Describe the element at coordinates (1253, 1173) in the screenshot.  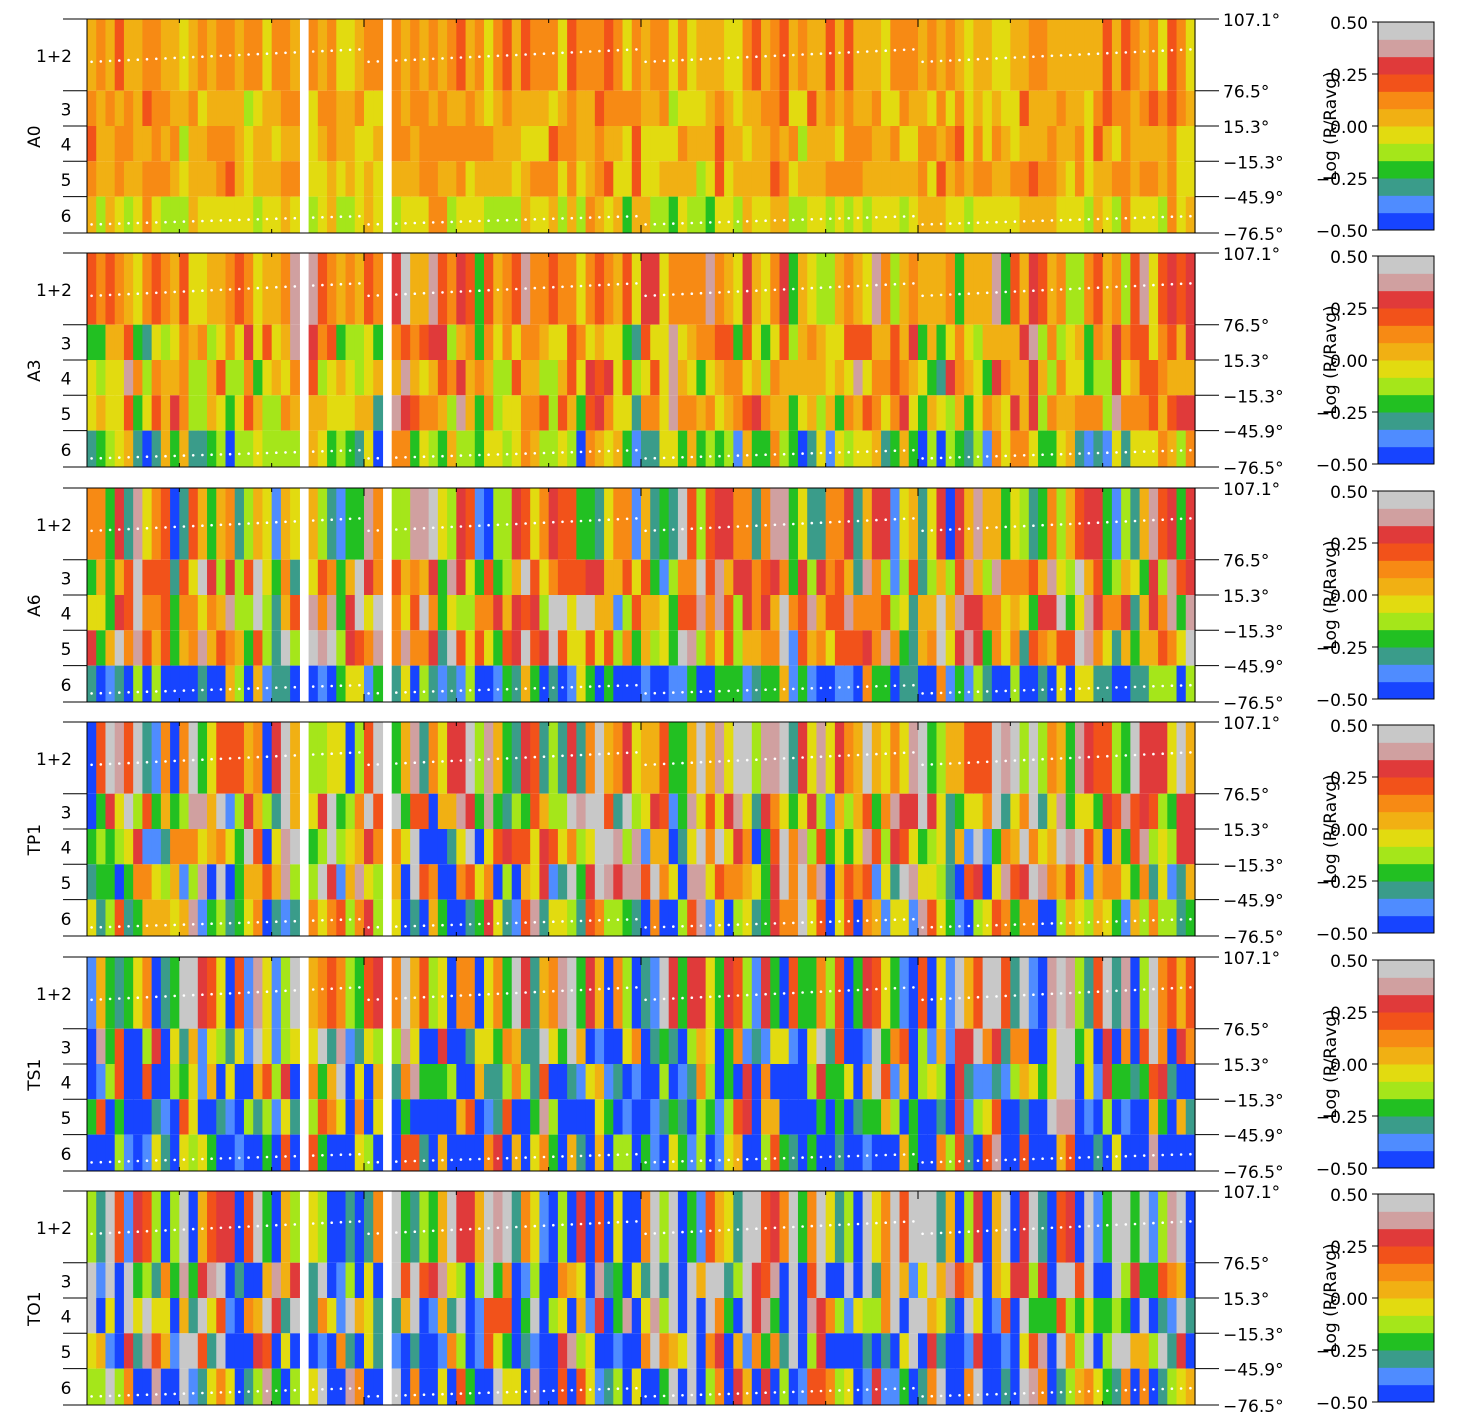
I see `lat-tick-label: −76.5°` at that location.